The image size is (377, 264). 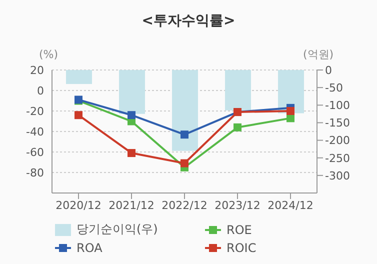 What do you see at coordinates (79, 205) in the screenshot?
I see `x-tick-label: 2020/12` at bounding box center [79, 205].